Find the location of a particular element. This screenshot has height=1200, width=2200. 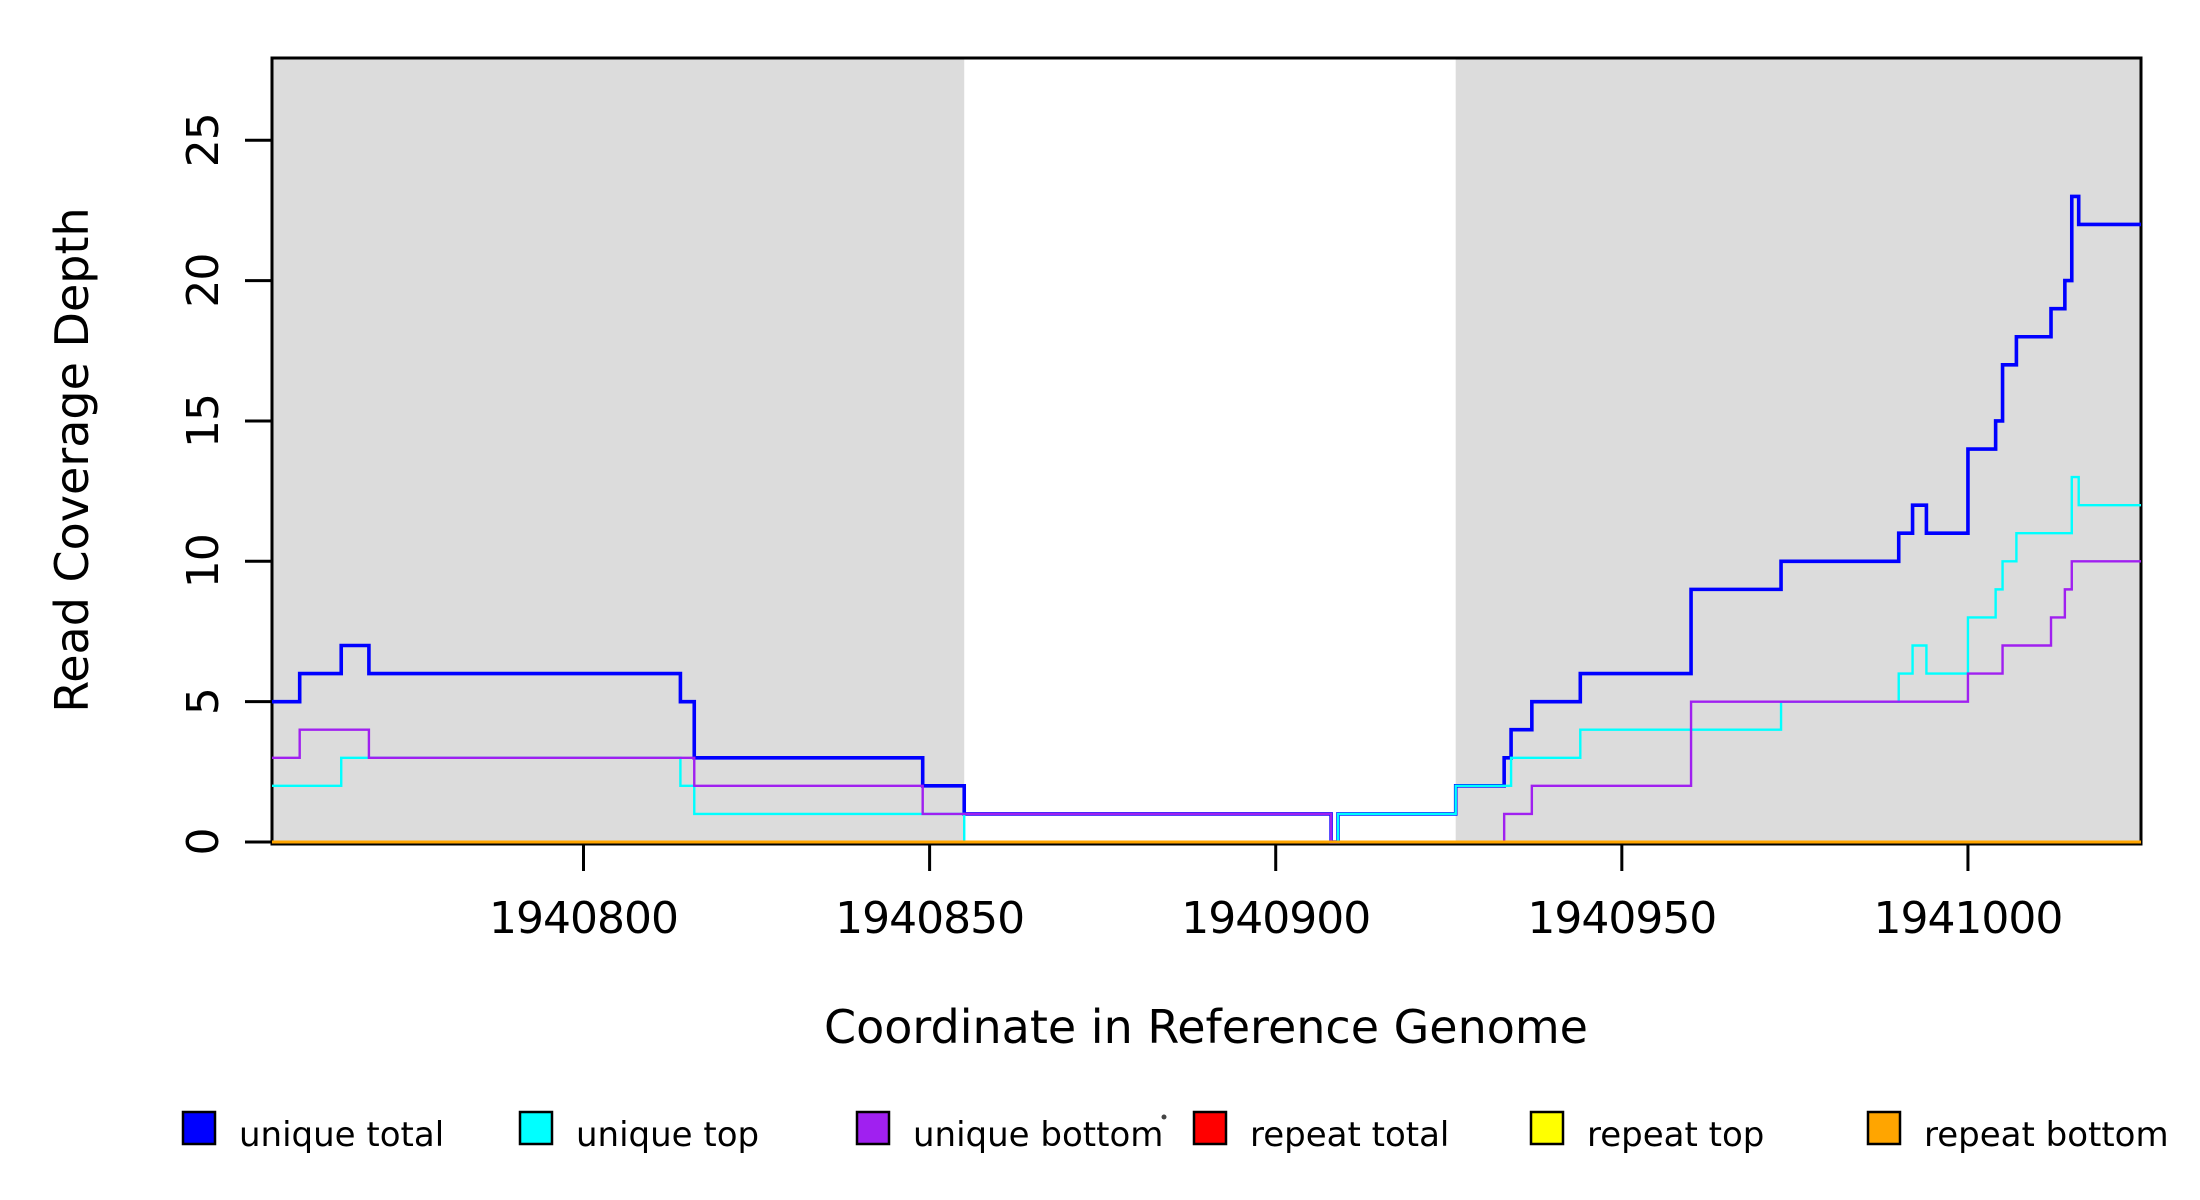

y-axis-title: Read Coverage Depth is located at coordinates (72, 459).